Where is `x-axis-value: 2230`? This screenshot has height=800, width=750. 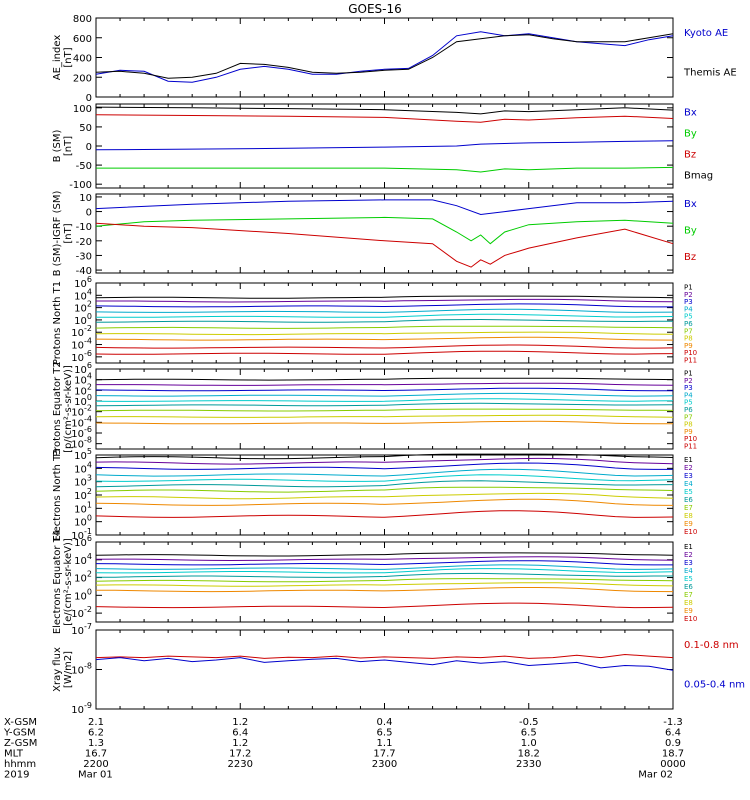 x-axis-value: 2230 is located at coordinates (240, 764).